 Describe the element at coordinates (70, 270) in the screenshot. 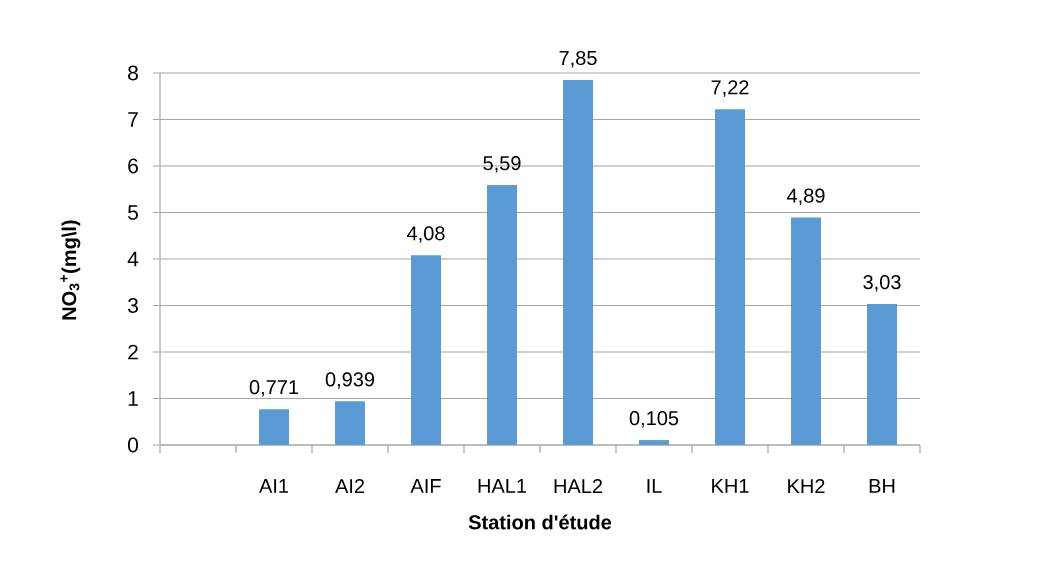

I see `y-axis-title: NO$_{3}$$^{+}$(mg\l)` at that location.